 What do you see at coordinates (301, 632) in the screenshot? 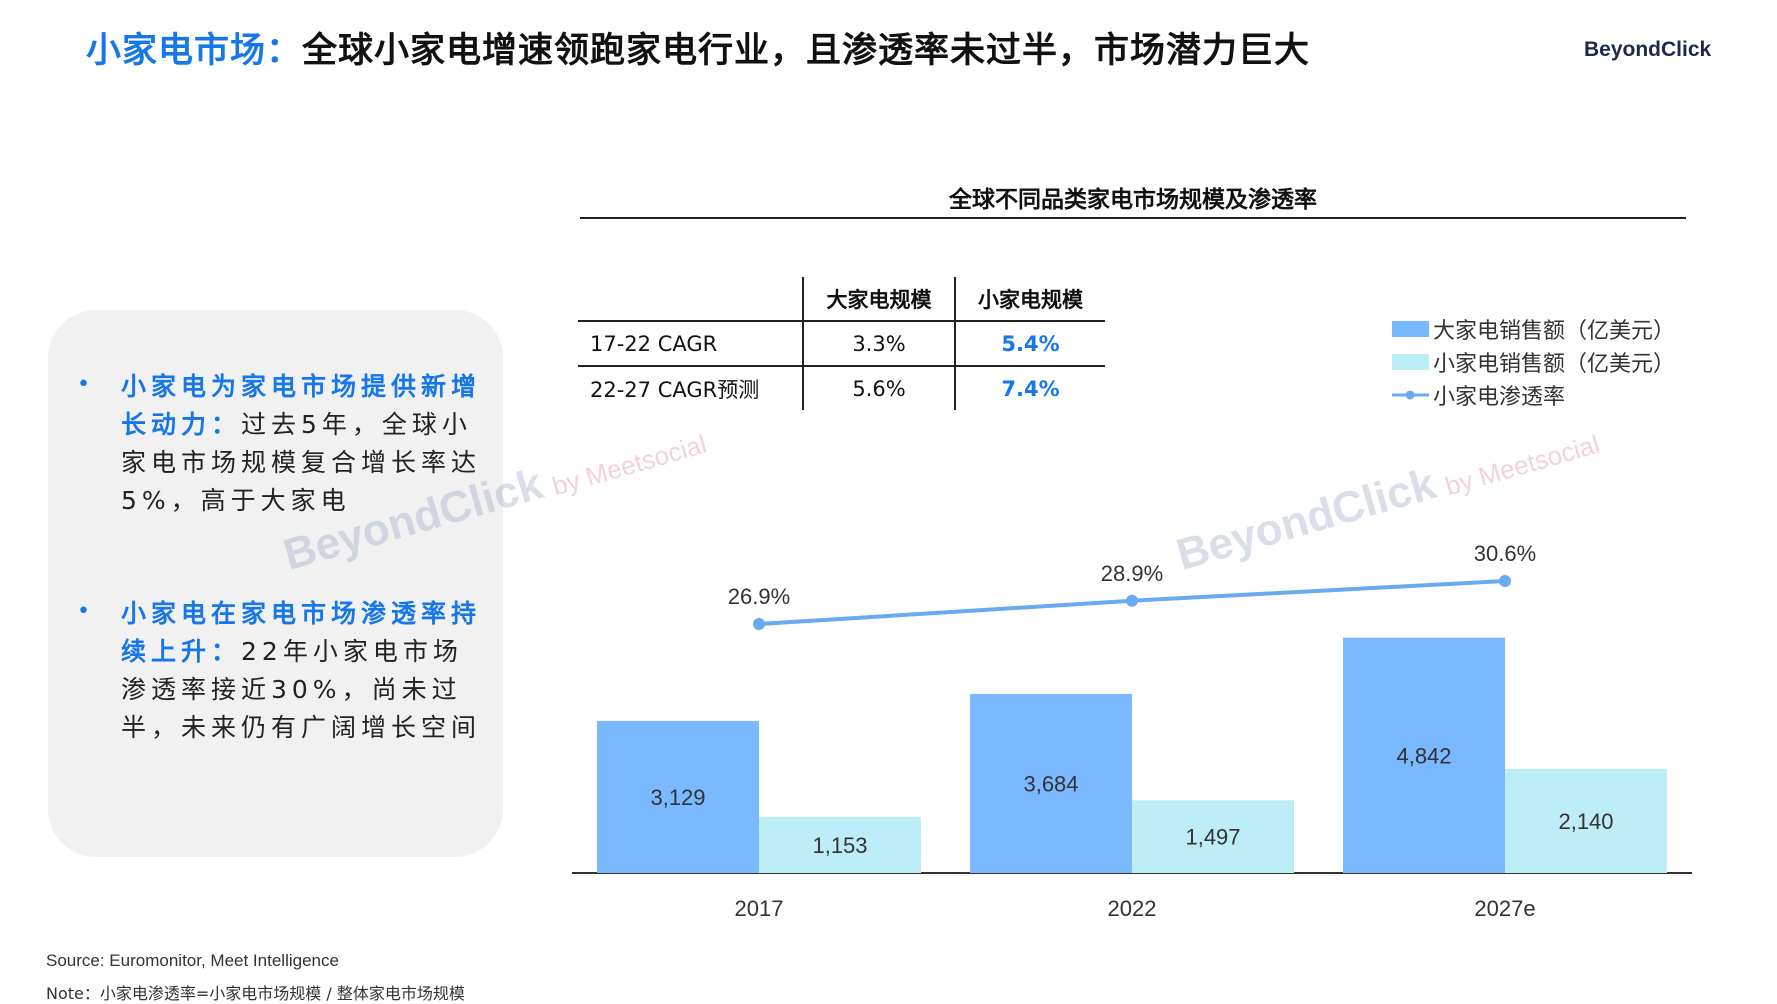
I see `bullet-2-lead: 小家电在家电市场渗透率持续上升：` at bounding box center [301, 632].